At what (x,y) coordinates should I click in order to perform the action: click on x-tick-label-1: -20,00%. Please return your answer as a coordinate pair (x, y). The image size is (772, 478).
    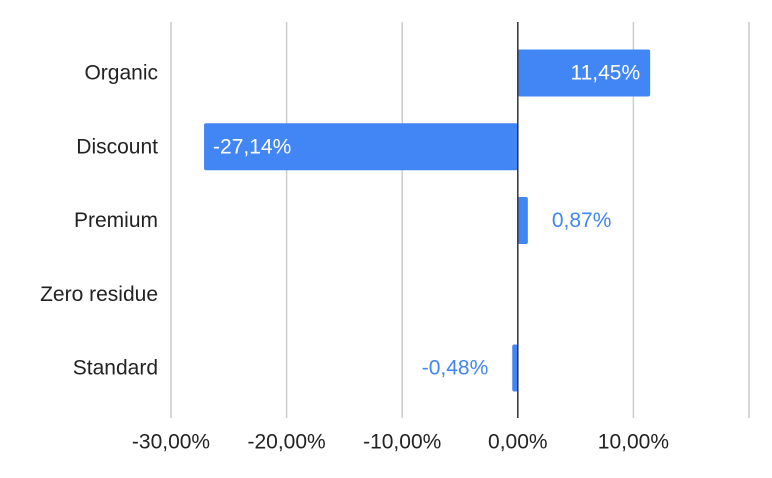
    Looking at the image, I should click on (286, 442).